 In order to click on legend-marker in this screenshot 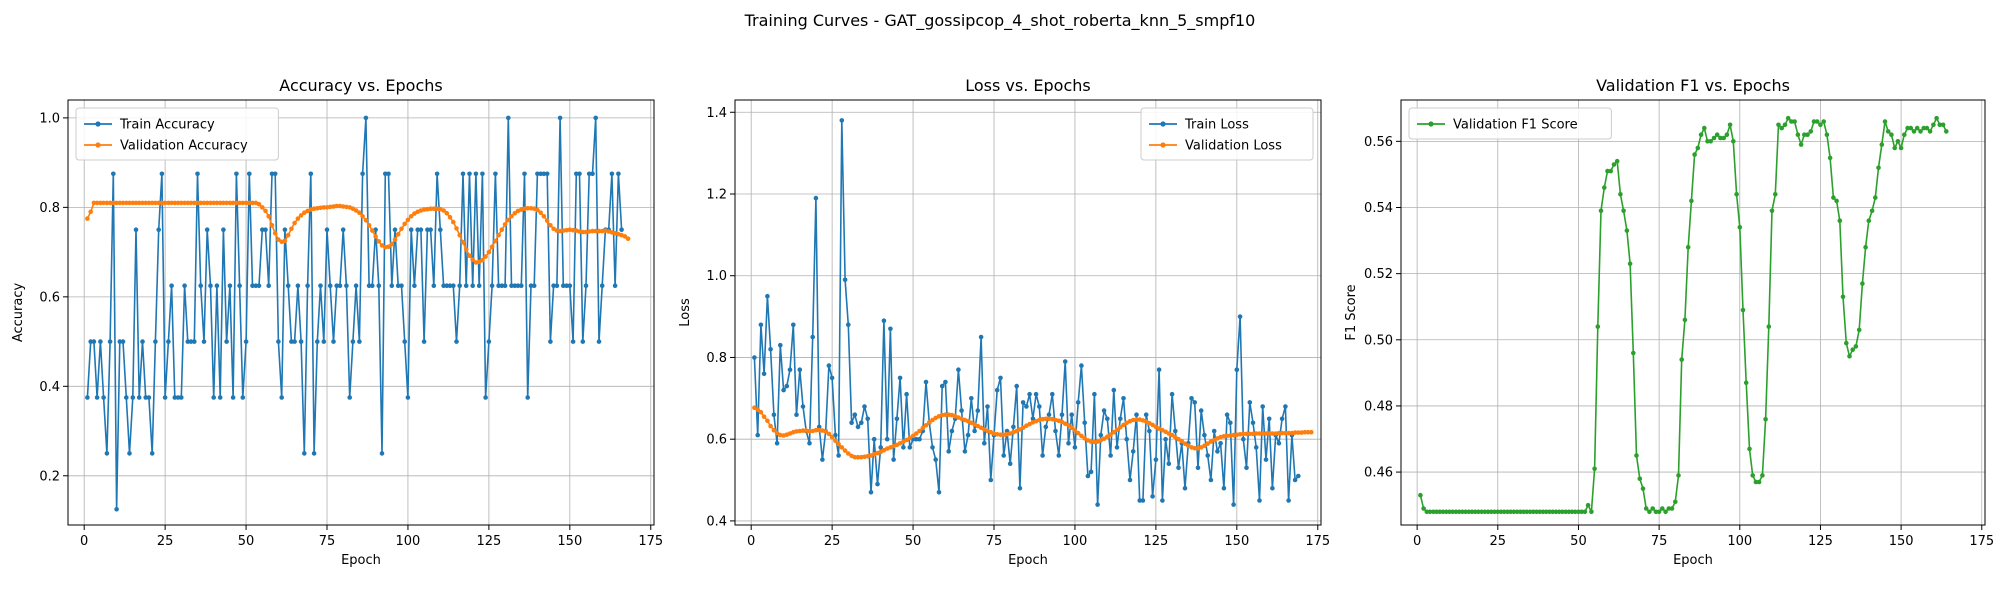, I will do `click(98, 124)`.